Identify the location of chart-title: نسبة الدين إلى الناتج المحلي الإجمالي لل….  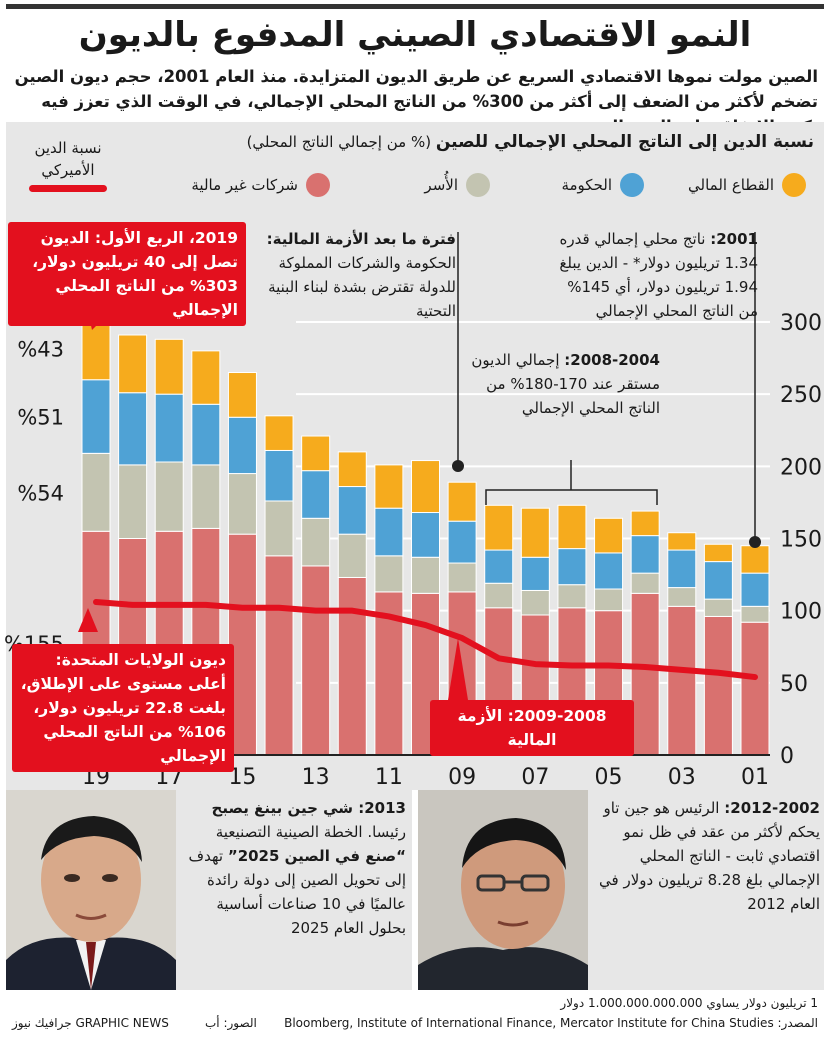
(504, 142).